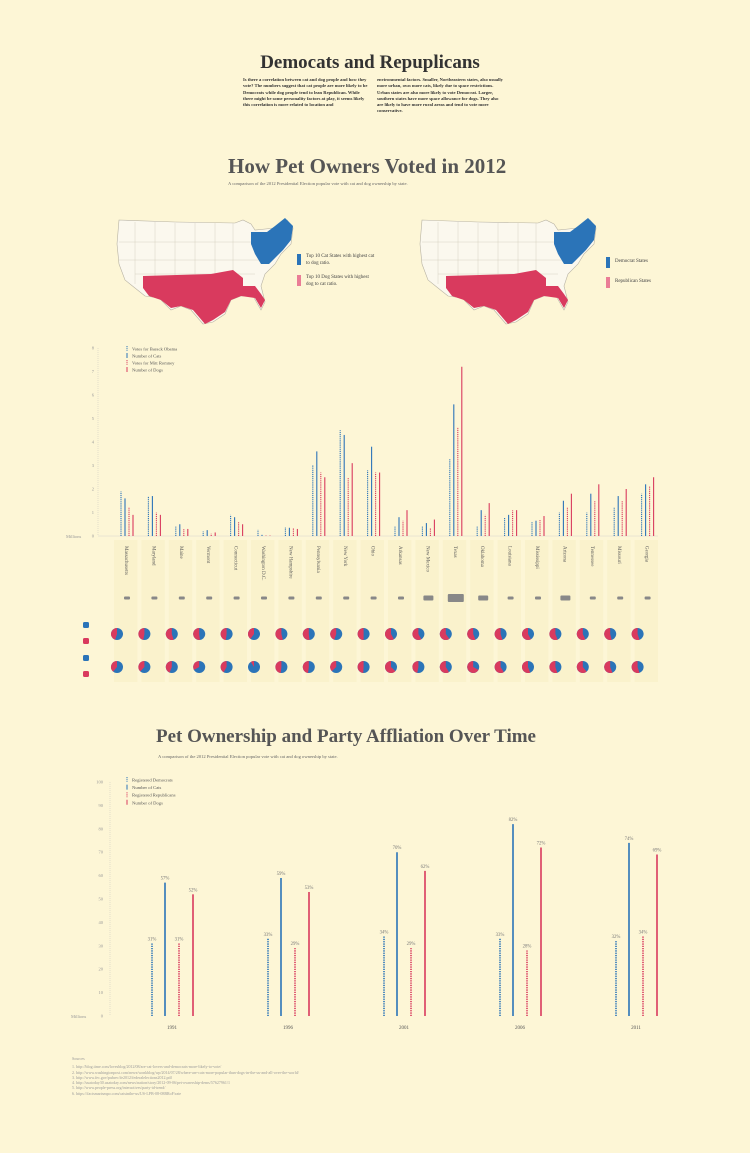  What do you see at coordinates (101, 969) in the screenshot?
I see `y-tick-label: 20` at bounding box center [101, 969].